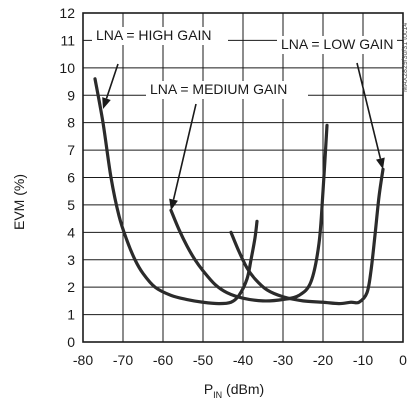  Describe the element at coordinates (243, 360) in the screenshot. I see `x-tick-label: -40` at that location.